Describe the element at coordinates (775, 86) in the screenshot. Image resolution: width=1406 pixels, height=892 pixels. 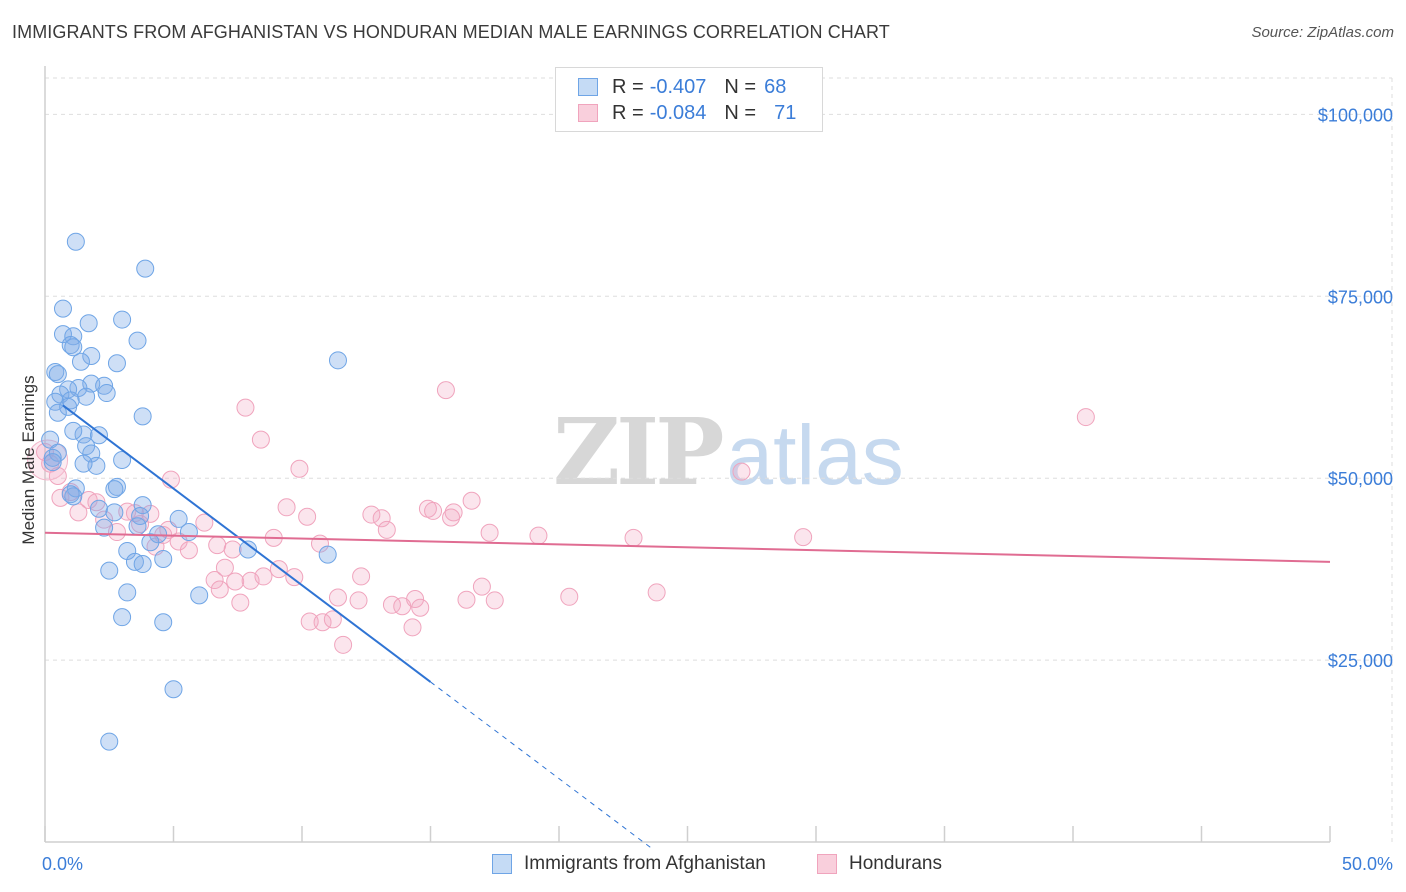
I see `legend-n-value: 68` at that location.